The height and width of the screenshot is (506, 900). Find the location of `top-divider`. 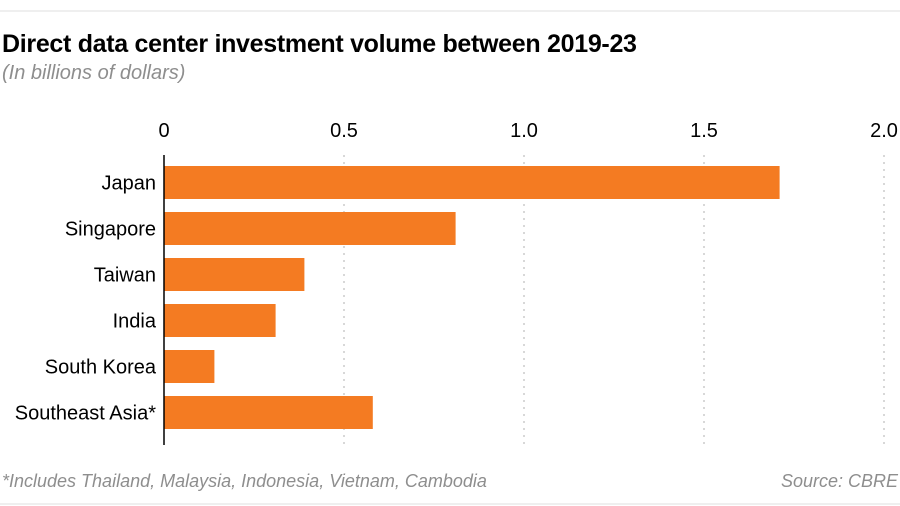

top-divider is located at coordinates (450, 11).